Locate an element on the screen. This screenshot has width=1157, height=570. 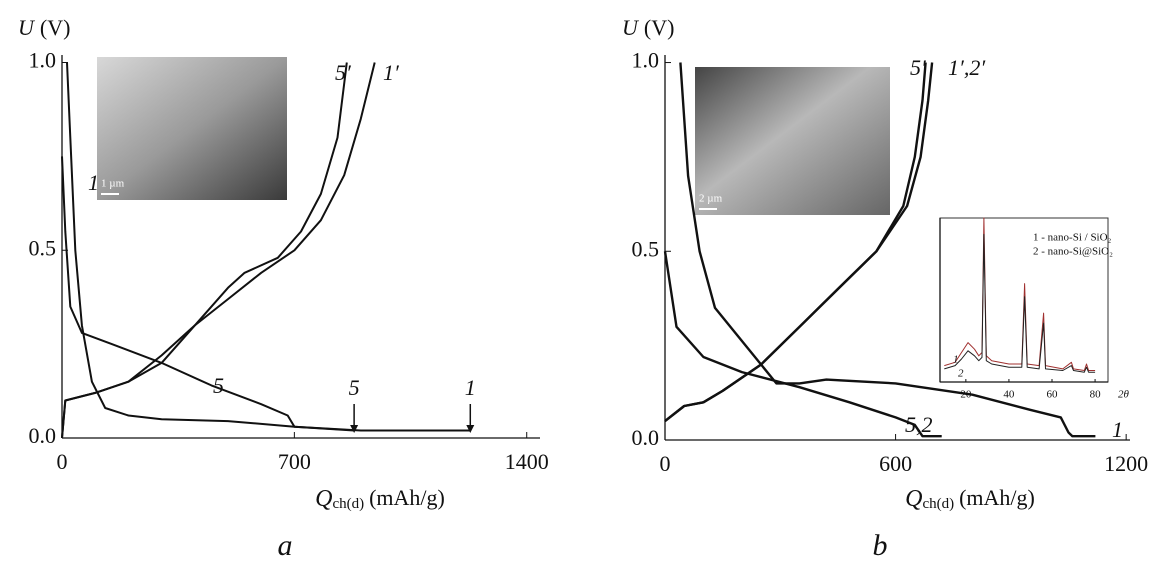
x-tick-label: 40 is located at coordinates (1009, 395).